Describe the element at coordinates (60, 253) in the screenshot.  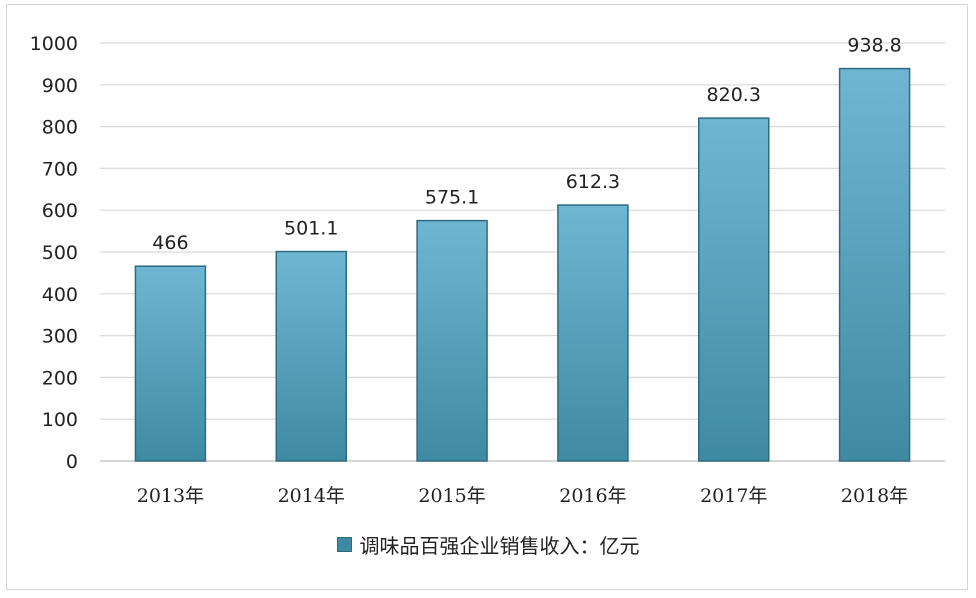
I see `y-tick-label: 500` at that location.